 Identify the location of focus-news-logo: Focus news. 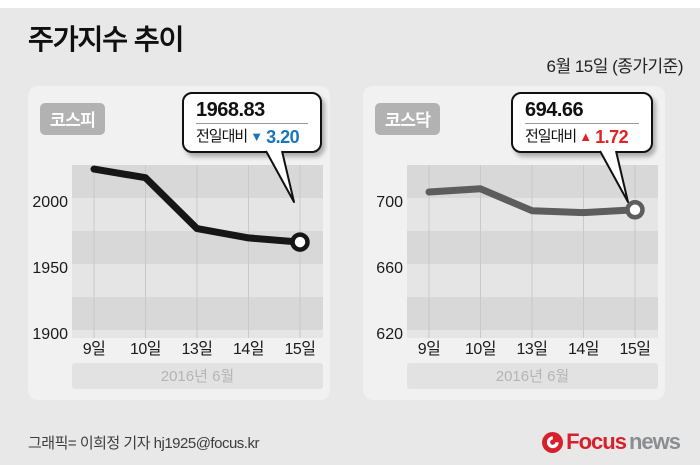
(611, 442).